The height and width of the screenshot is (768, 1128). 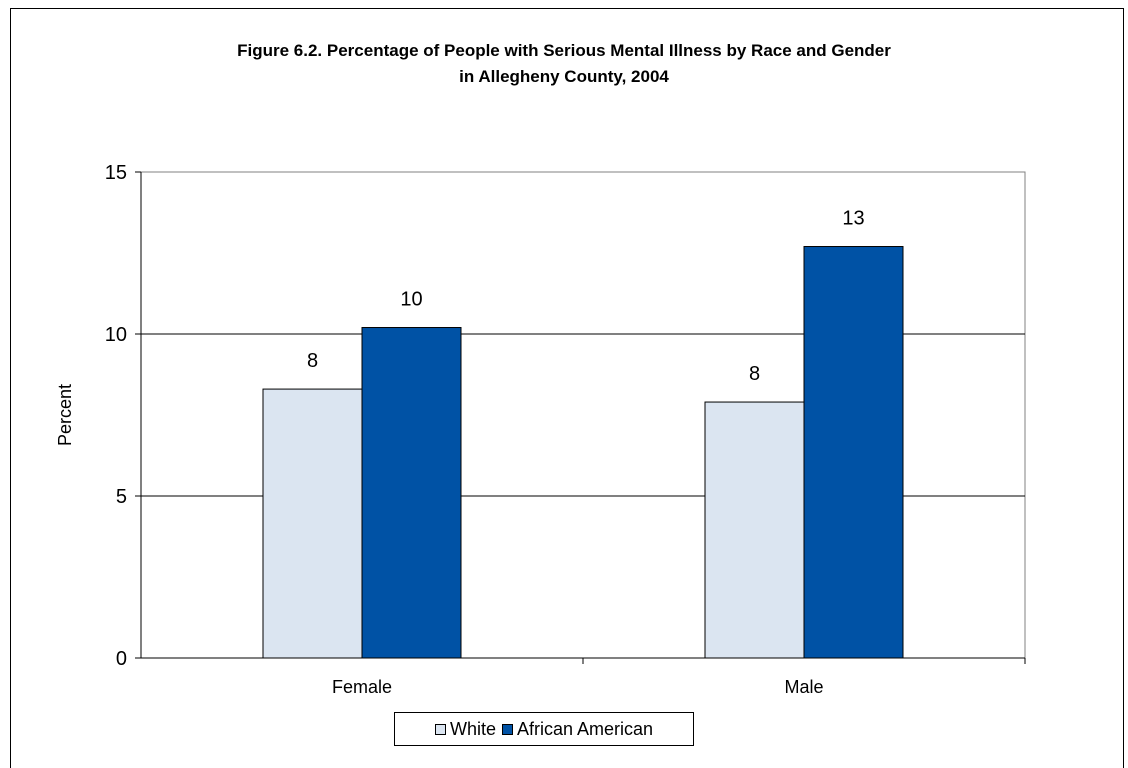 I want to click on legend-item-white: White, so click(x=465, y=729).